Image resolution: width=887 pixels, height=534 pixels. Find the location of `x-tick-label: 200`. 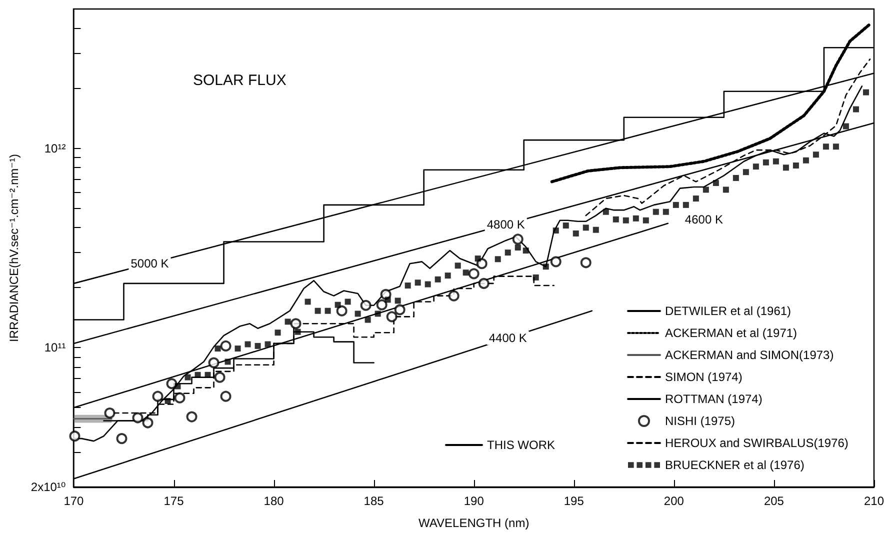

x-tick-label: 200 is located at coordinates (674, 501).